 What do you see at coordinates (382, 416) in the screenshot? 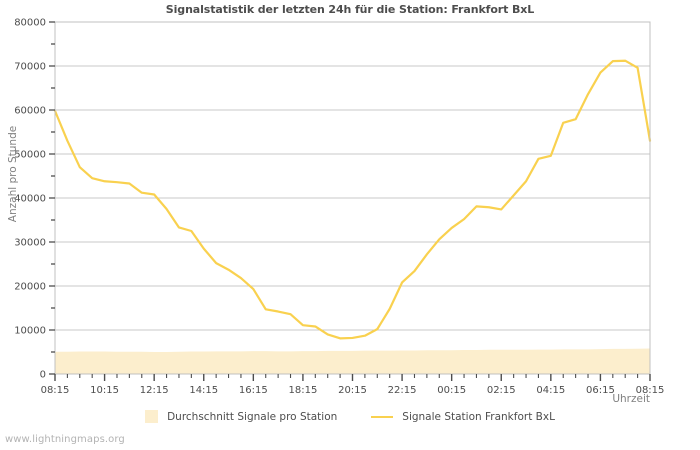
I see `line-swatch-icon` at bounding box center [382, 416].